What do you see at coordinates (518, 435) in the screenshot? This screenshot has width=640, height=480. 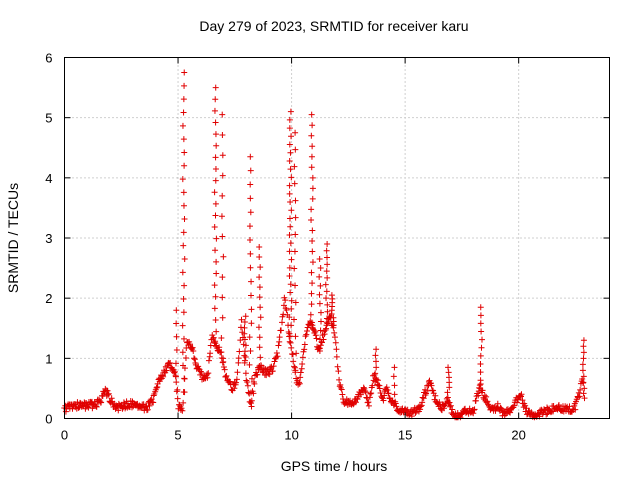 I see `x-tick-label: 20` at bounding box center [518, 435].